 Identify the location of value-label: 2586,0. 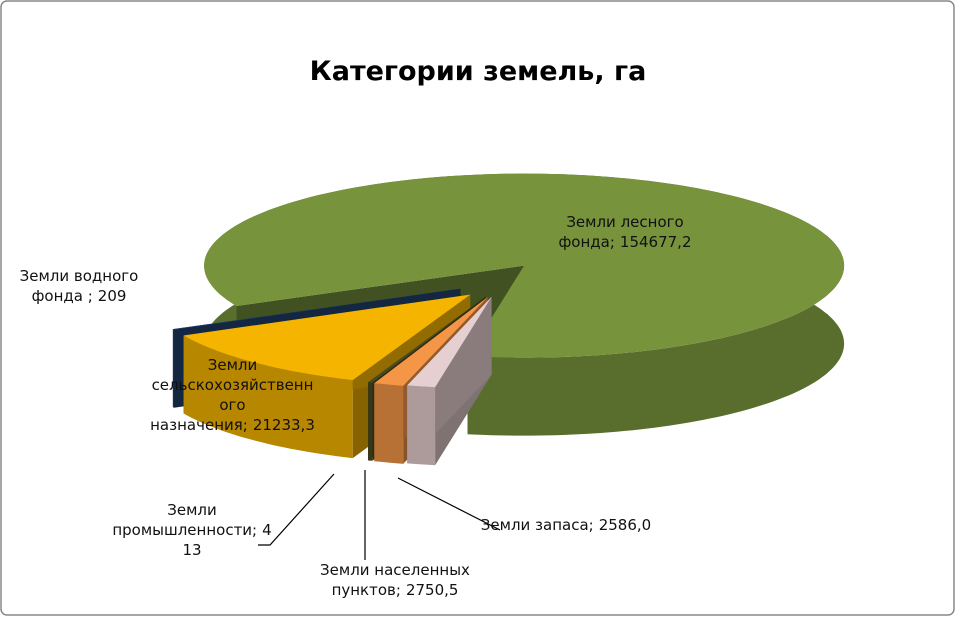
(625, 525).